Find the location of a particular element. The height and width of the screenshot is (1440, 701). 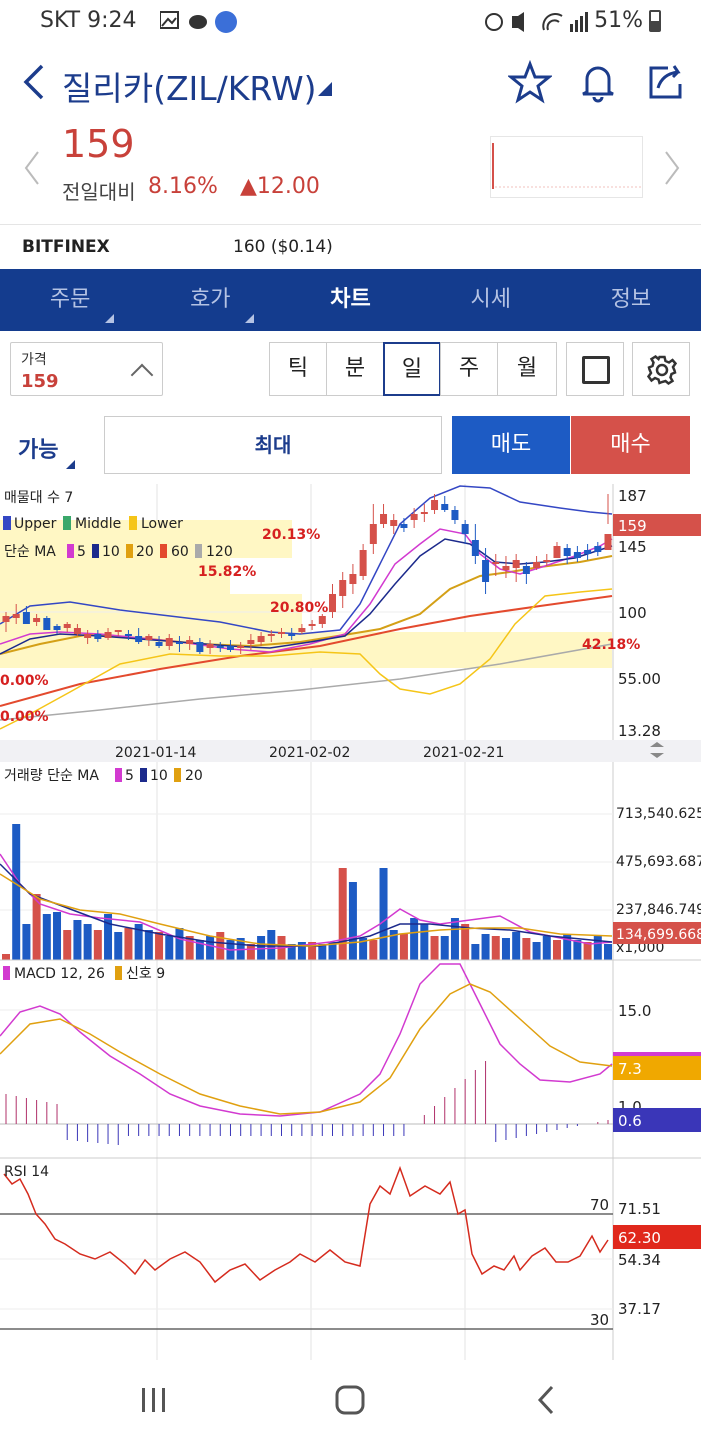

date-axis: 2021-01-14 2021-02-02 2021-02-21 is located at coordinates (350, 751).